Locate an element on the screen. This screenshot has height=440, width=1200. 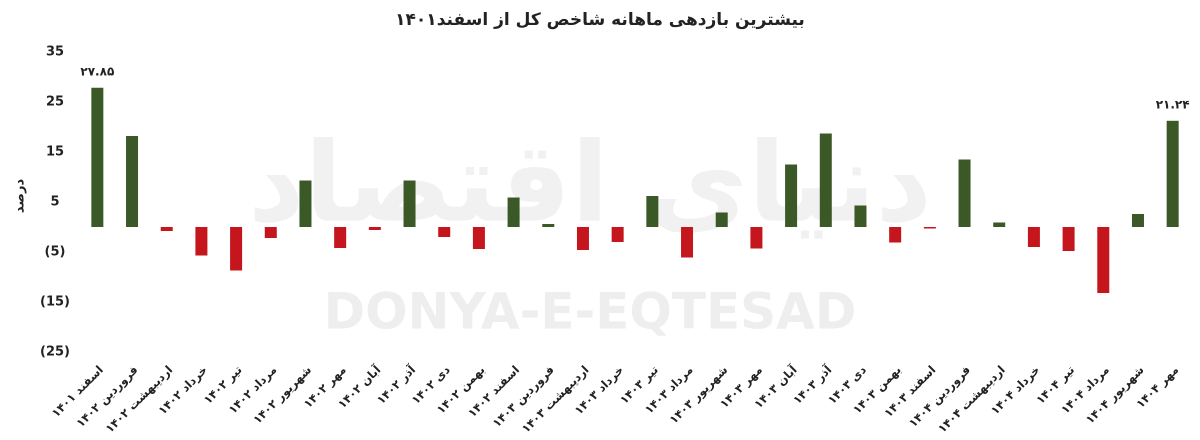
y-axis-label: درصد is located at coordinates (20, 196).